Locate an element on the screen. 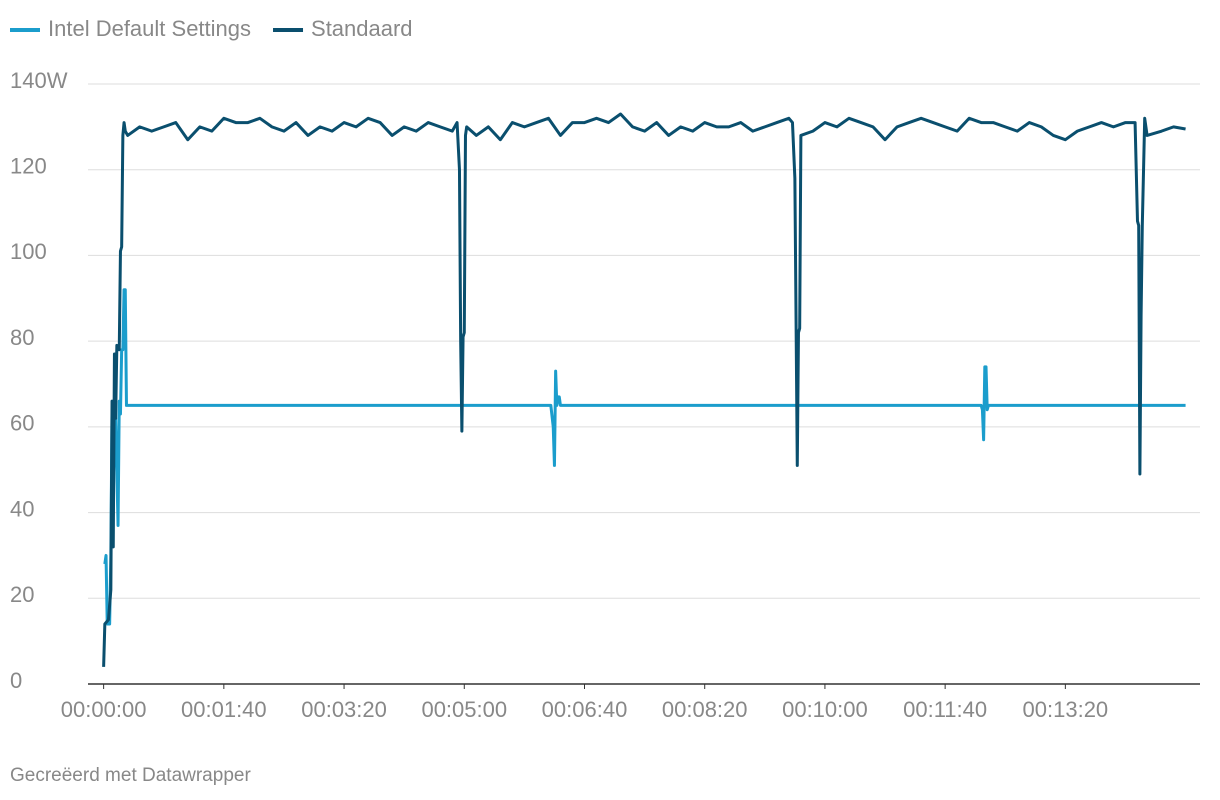 This screenshot has width=1220, height=800. y-tick-label: 80 is located at coordinates (22, 337).